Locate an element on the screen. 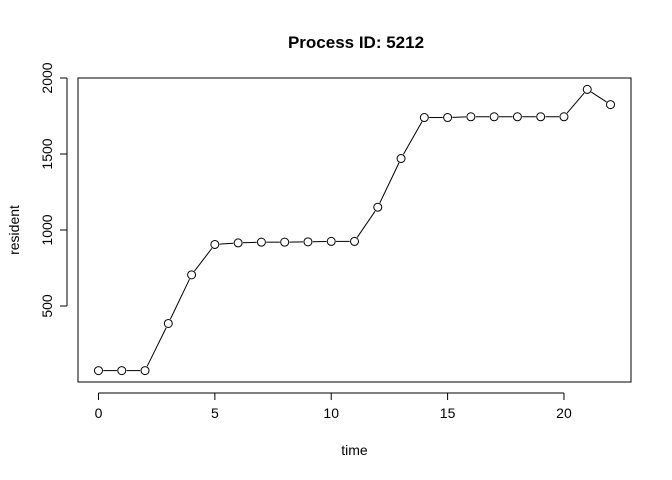  x-tick-label: 20 is located at coordinates (564, 413).